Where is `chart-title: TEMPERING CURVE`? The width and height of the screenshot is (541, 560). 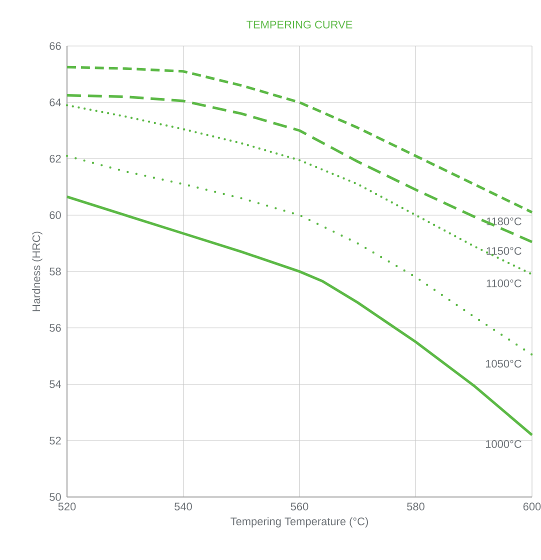
chart-title: TEMPERING CURVE is located at coordinates (299, 24).